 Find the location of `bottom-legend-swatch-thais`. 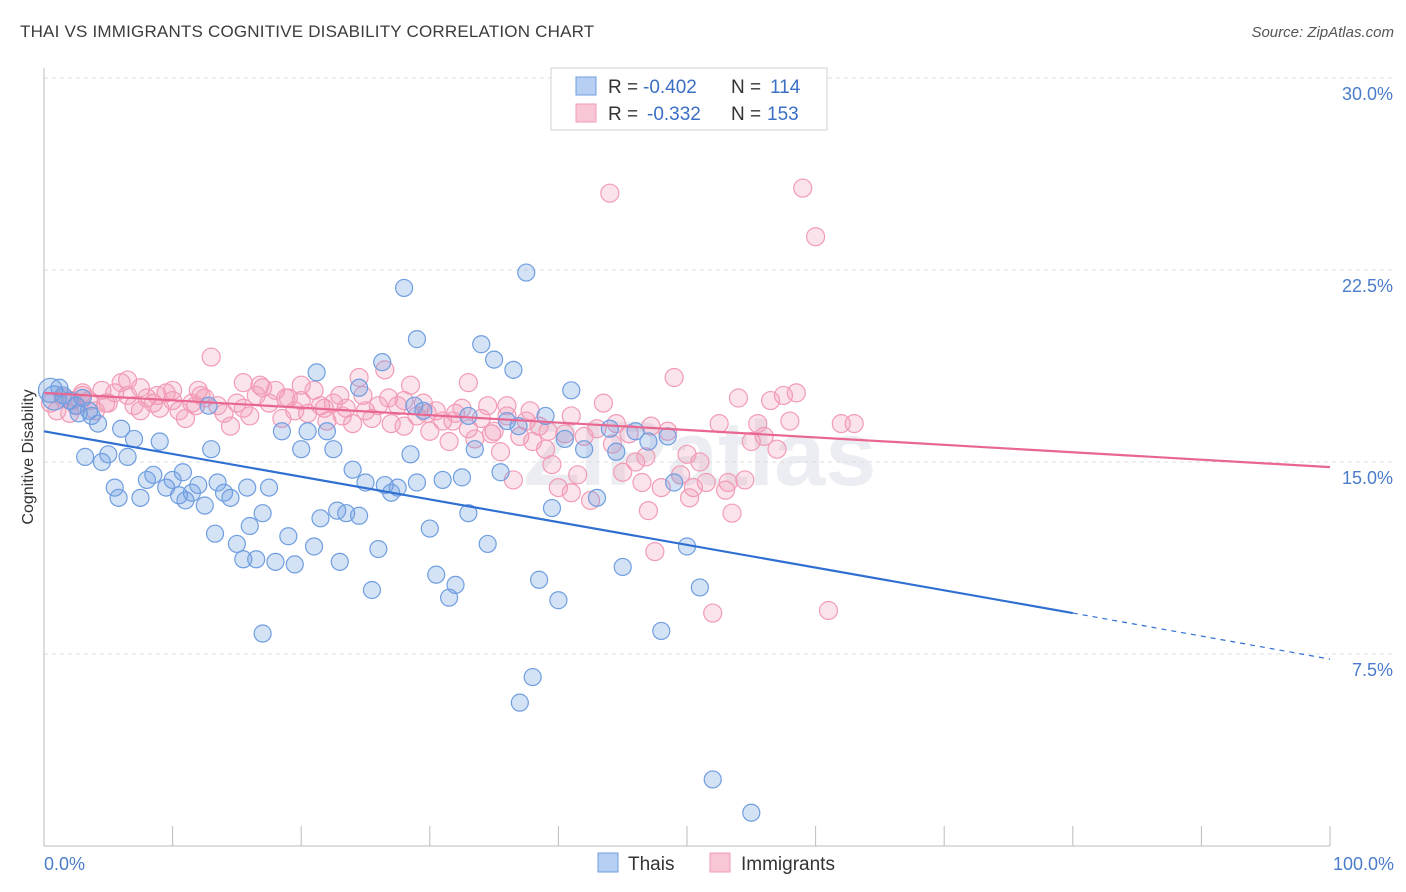

bottom-legend-swatch-thais is located at coordinates (608, 862).